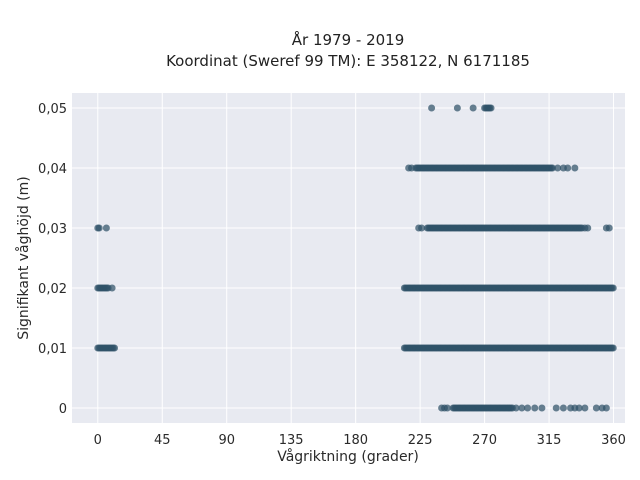 This screenshot has width=640, height=480. Describe the element at coordinates (549, 440) in the screenshot. I see `x-tick-label: 315` at that location.